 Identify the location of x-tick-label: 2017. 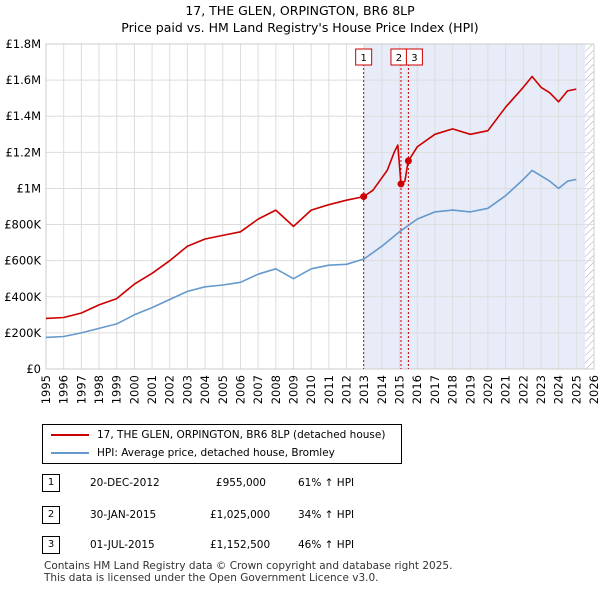
(435, 389).